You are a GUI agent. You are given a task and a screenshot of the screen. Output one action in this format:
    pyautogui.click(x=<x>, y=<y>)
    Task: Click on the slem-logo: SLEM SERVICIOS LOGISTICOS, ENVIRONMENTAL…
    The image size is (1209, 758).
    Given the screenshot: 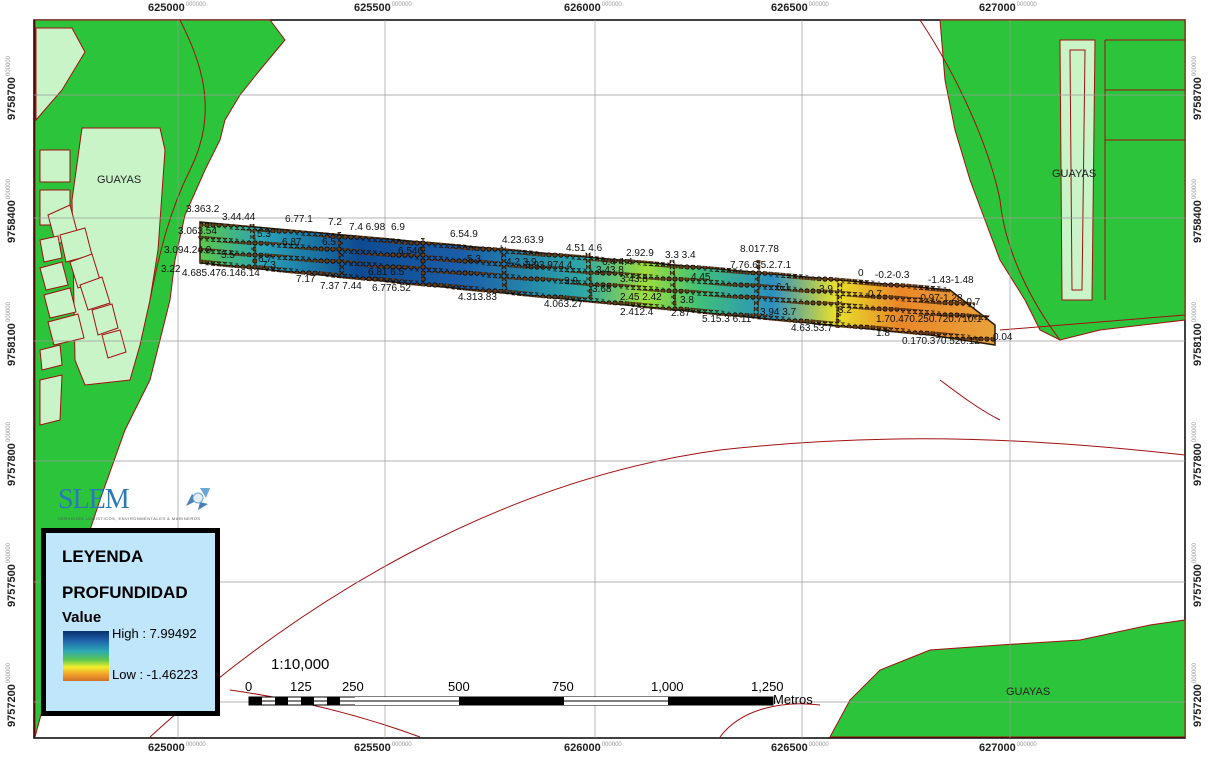 What is the action you would take?
    pyautogui.click(x=137, y=504)
    